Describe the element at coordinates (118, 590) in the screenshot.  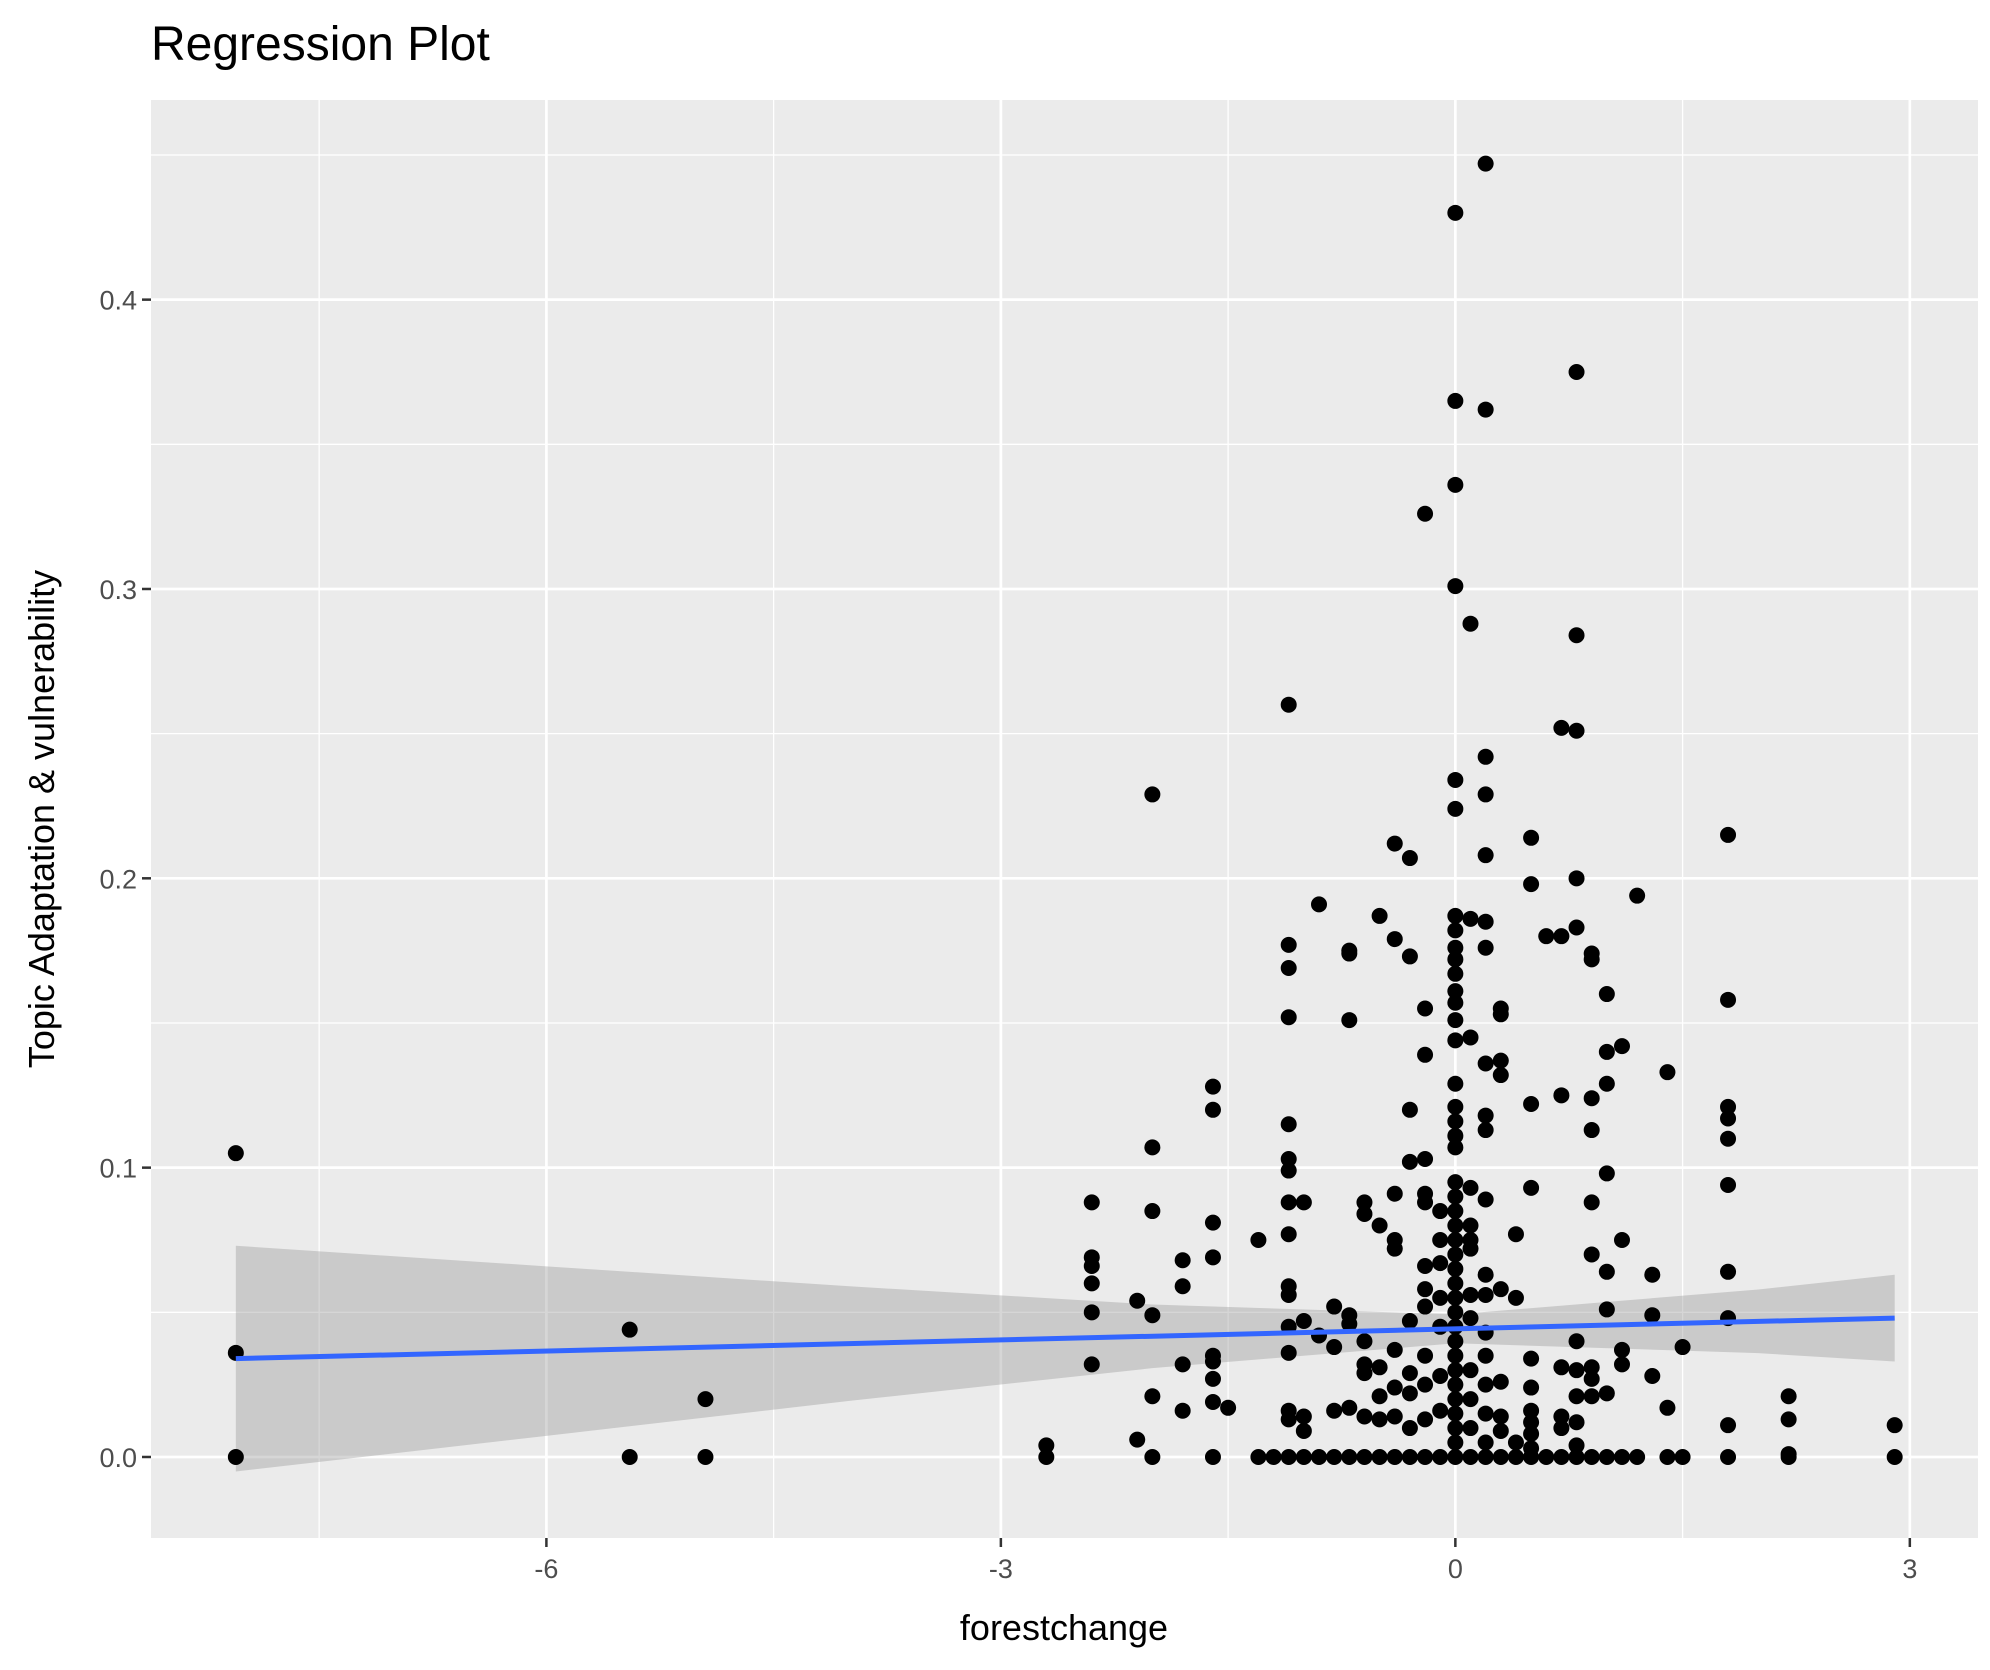
I see `y-tick-label: 0.3` at that location.